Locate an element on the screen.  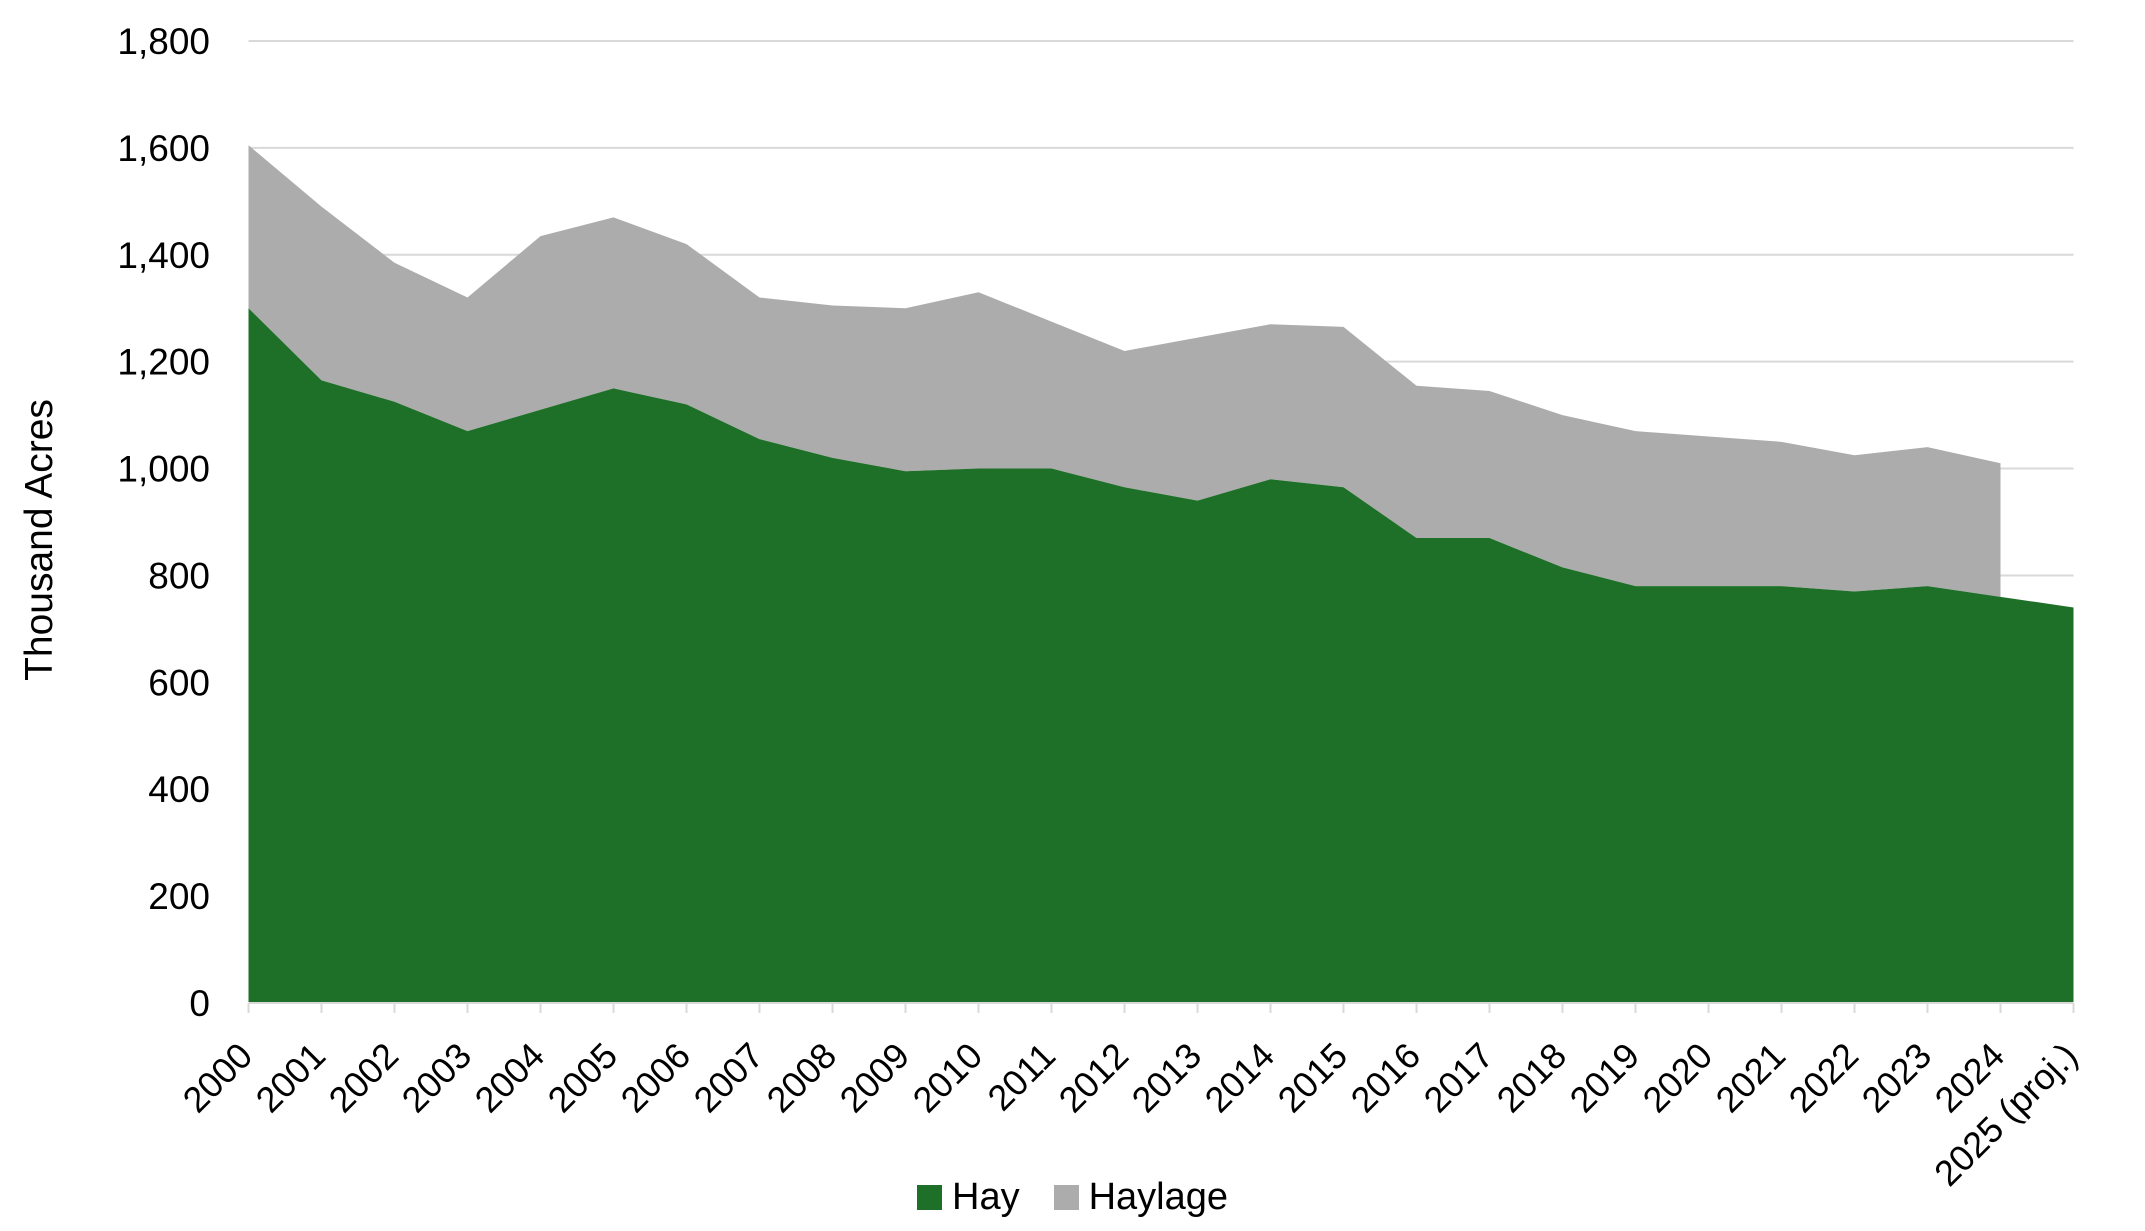
x-tick-label: 2016 is located at coordinates (1386, 1078).